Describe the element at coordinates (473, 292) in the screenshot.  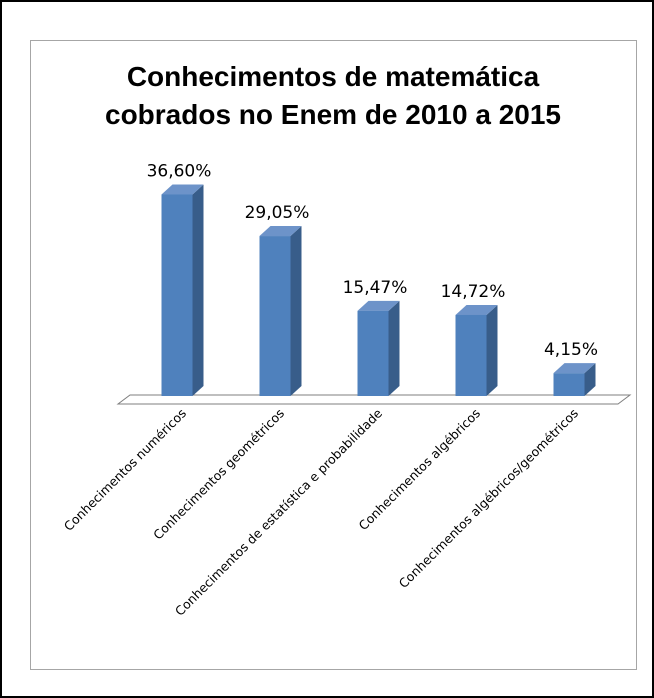
I see `value-label-4: 14,72%` at that location.